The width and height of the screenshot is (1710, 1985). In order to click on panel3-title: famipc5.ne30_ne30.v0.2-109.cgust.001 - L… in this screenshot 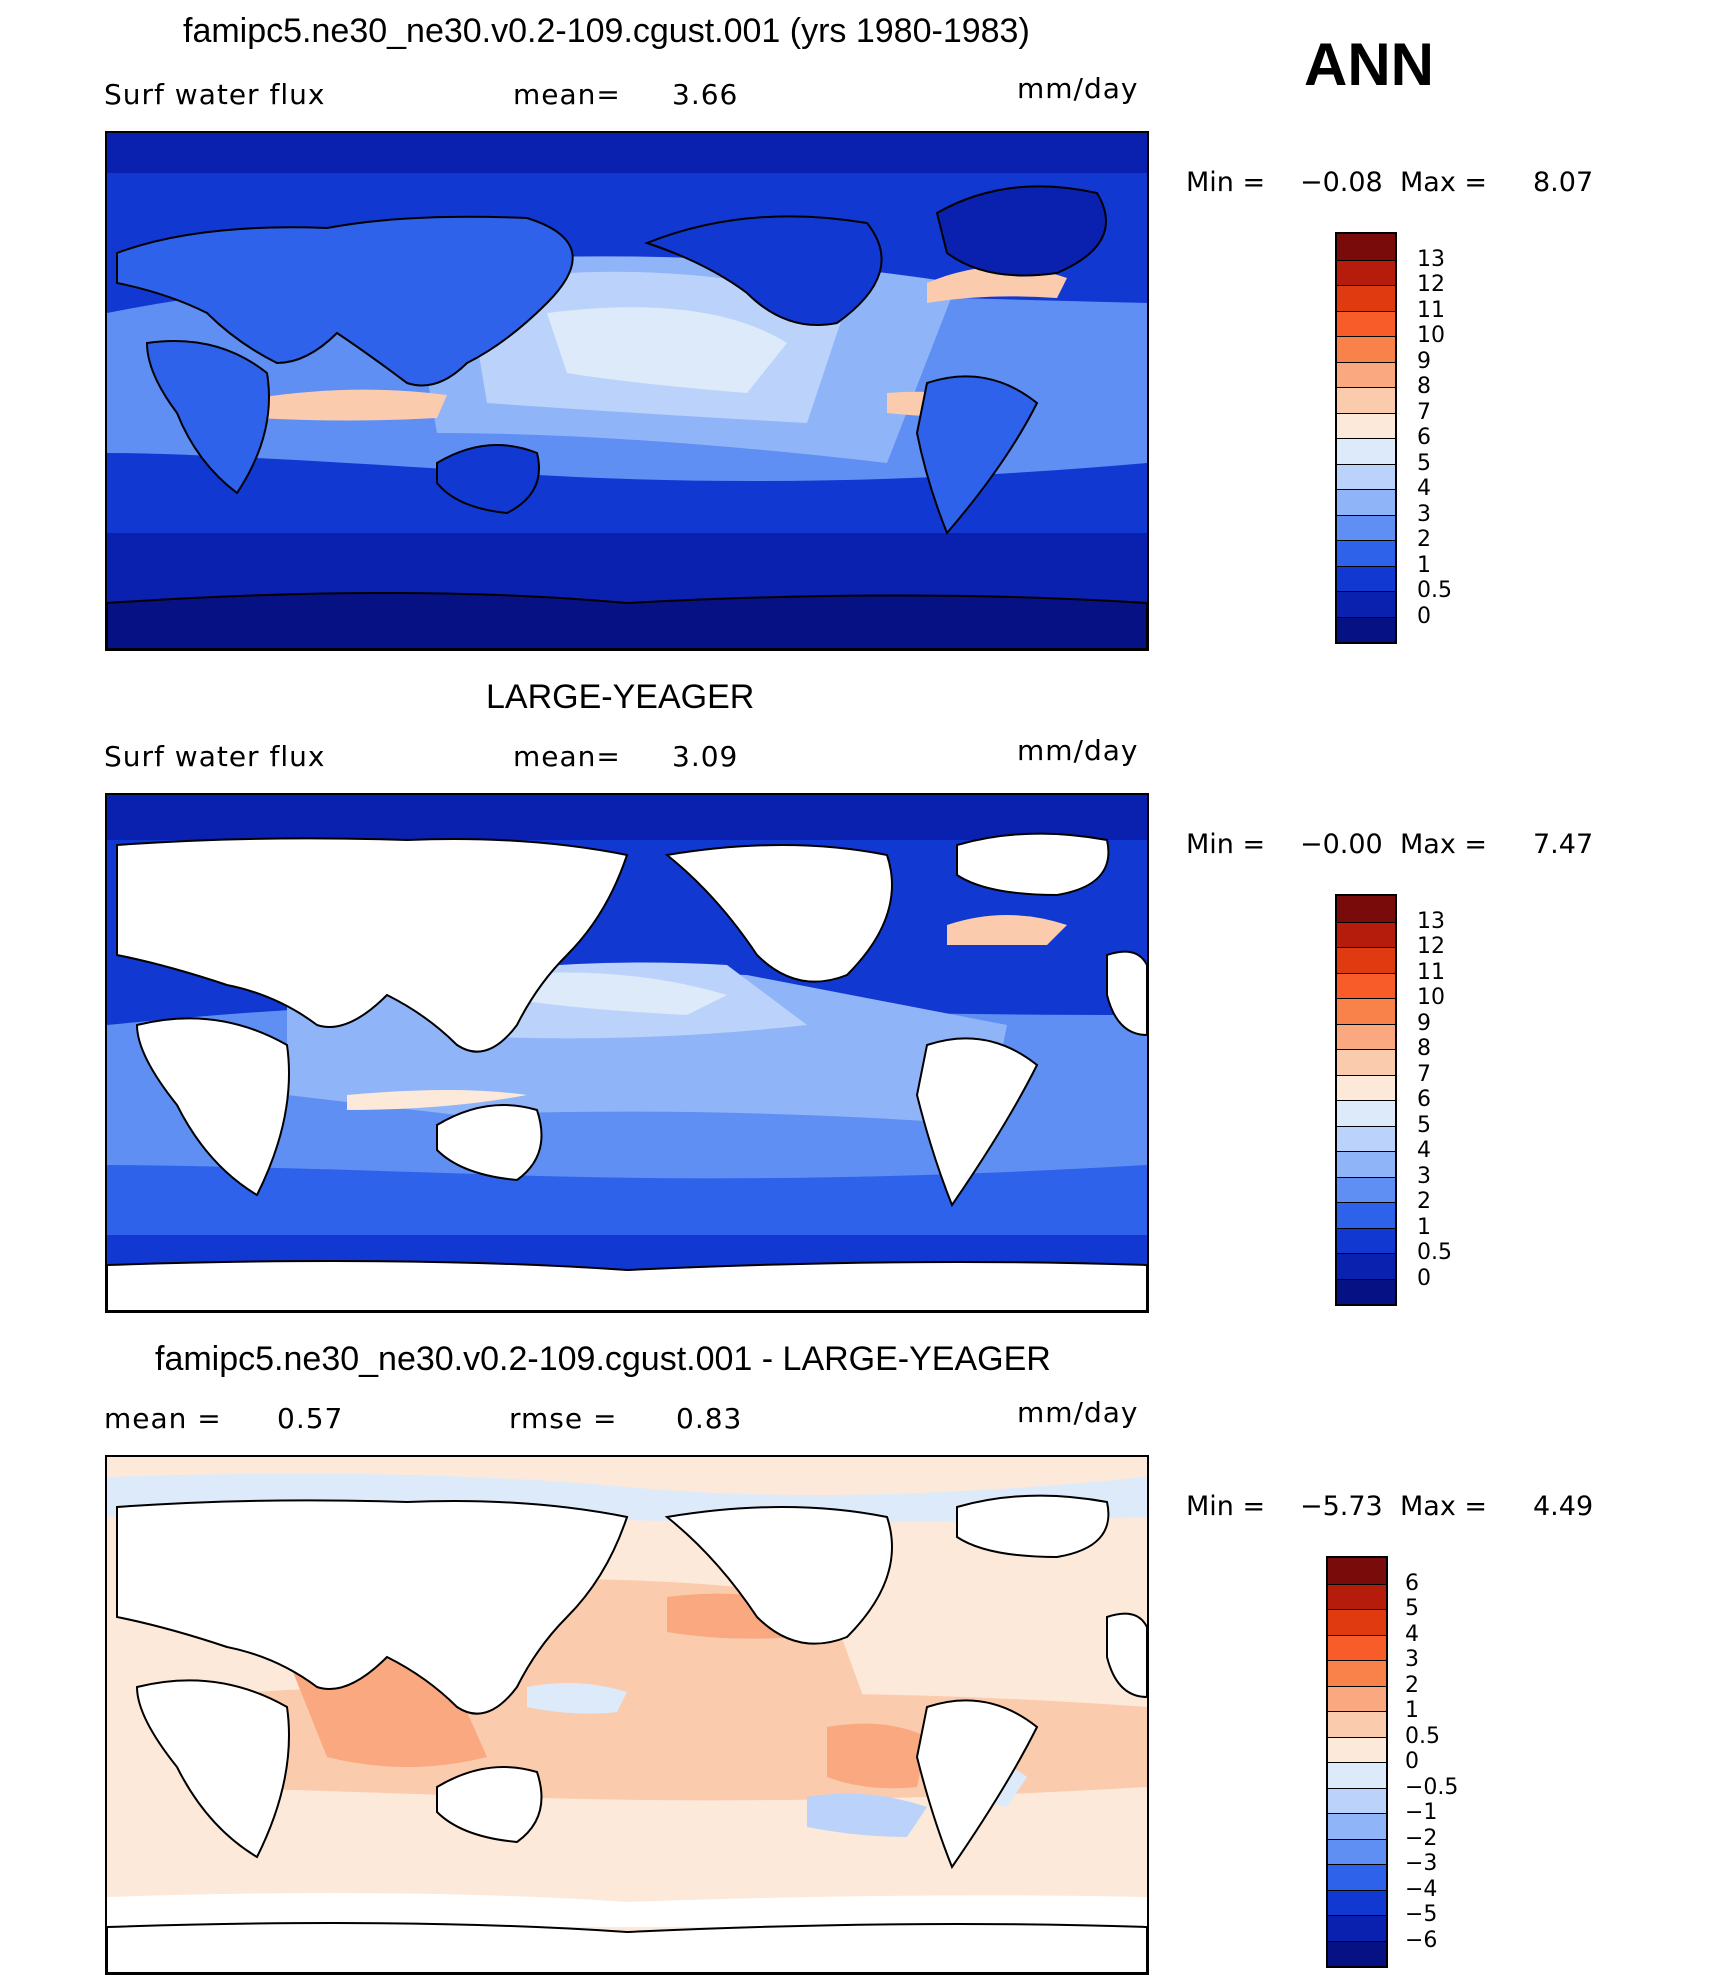, I will do `click(603, 1359)`.